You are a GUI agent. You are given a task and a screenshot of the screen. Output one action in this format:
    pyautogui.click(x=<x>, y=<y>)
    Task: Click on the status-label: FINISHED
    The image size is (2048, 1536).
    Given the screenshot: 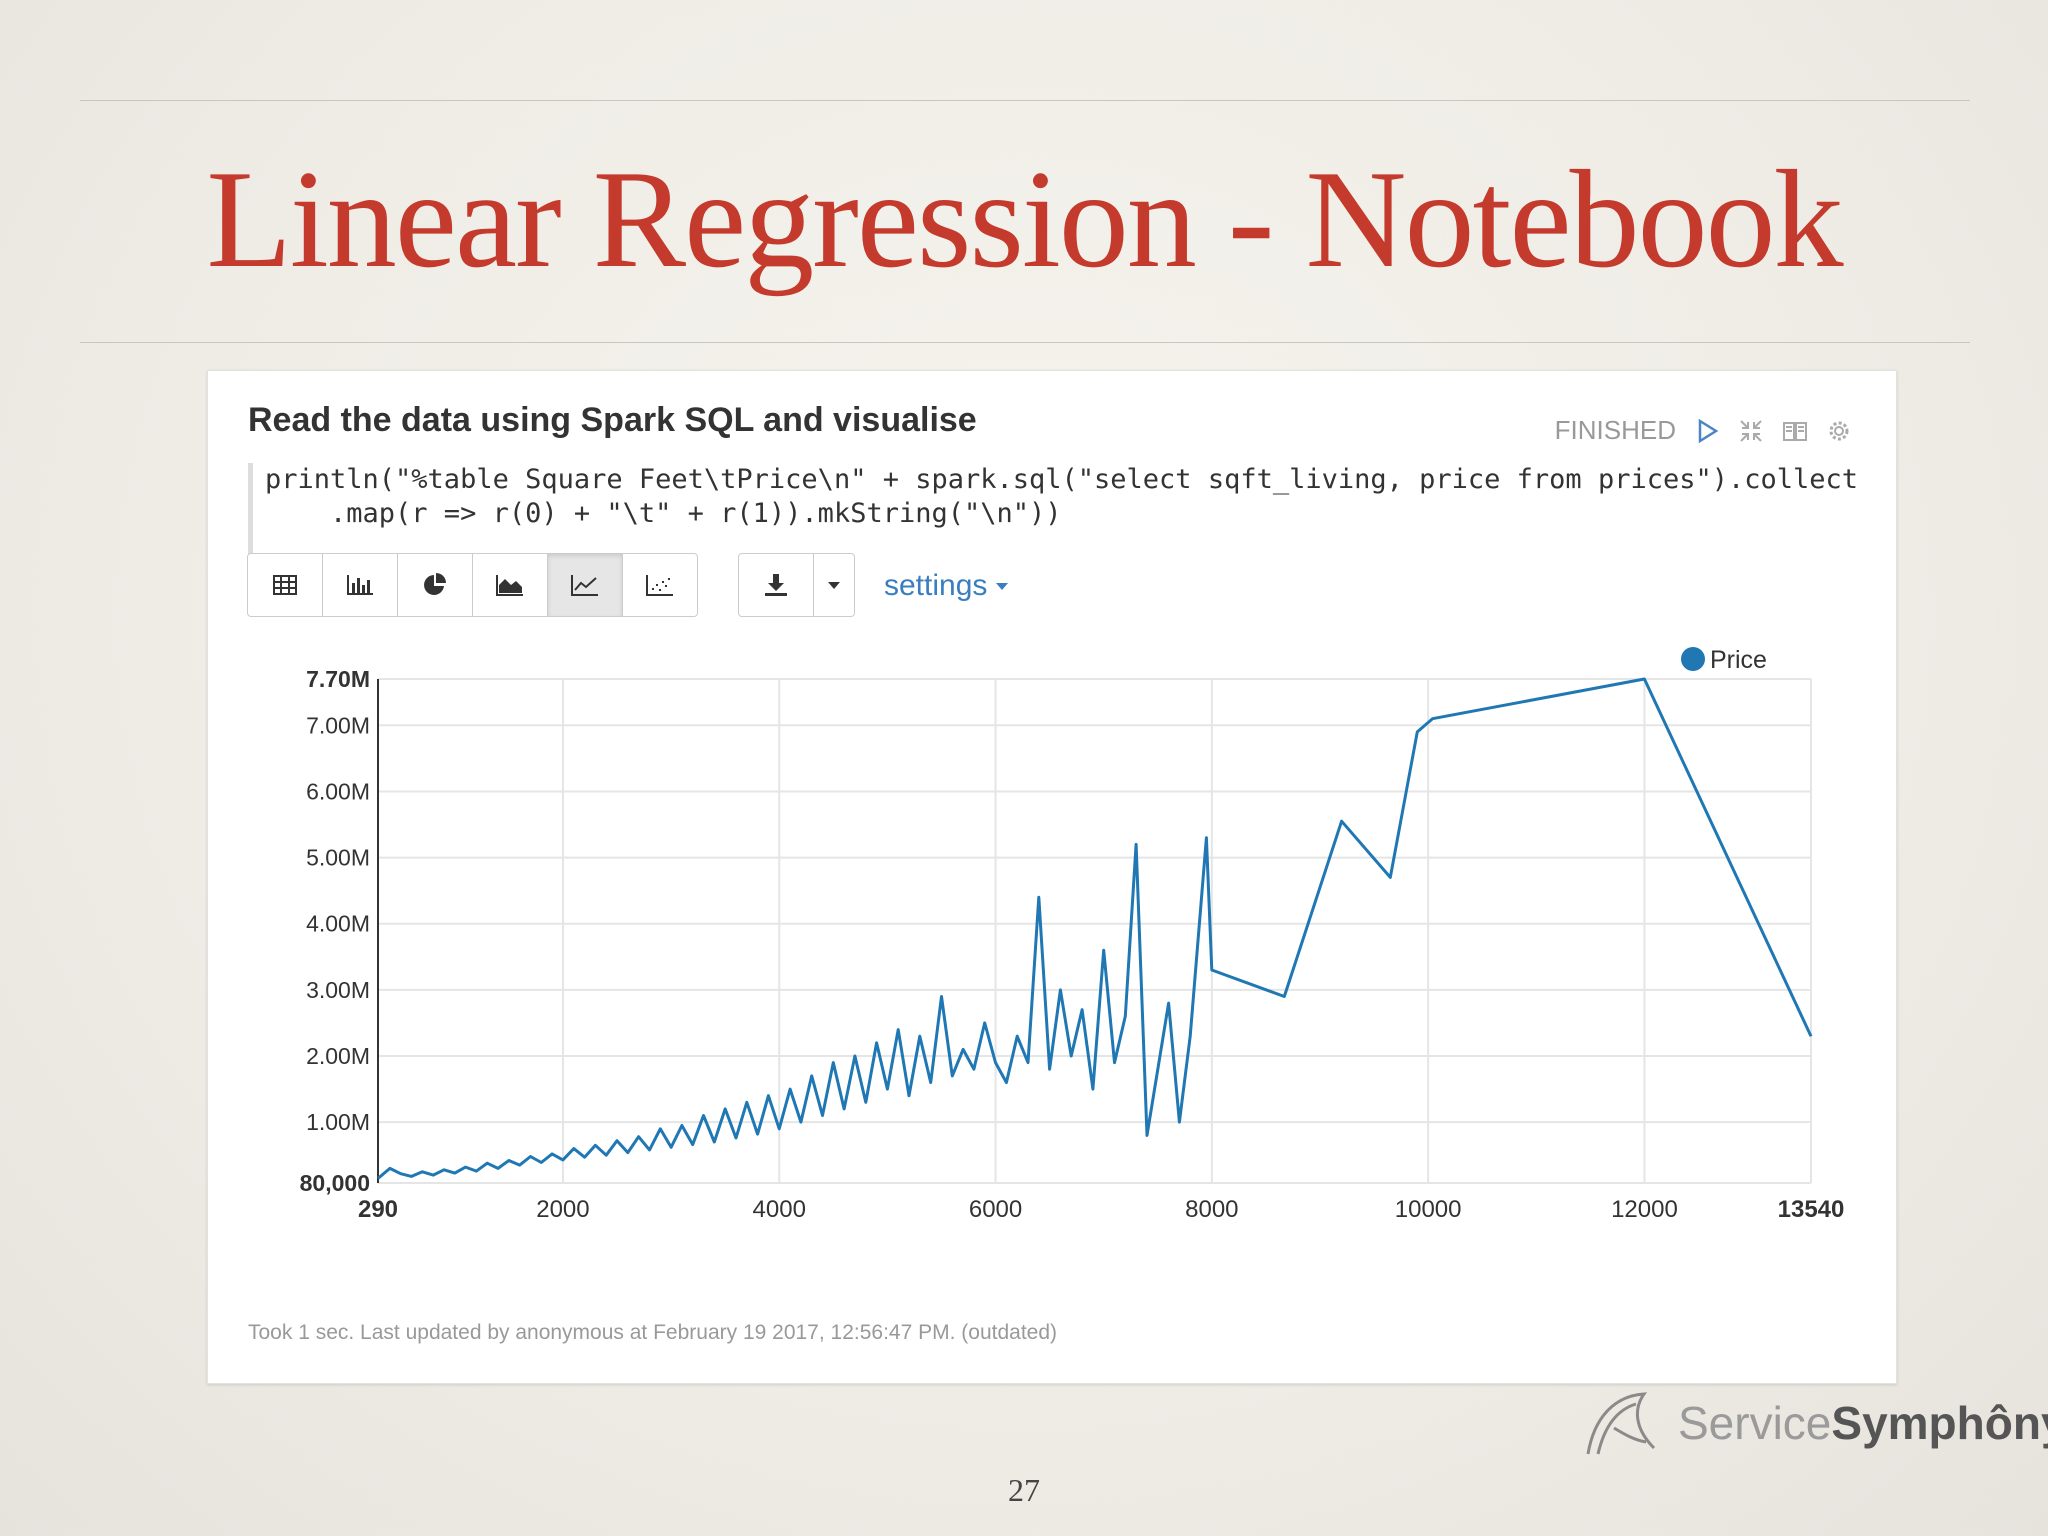 What is the action you would take?
    pyautogui.click(x=1615, y=430)
    